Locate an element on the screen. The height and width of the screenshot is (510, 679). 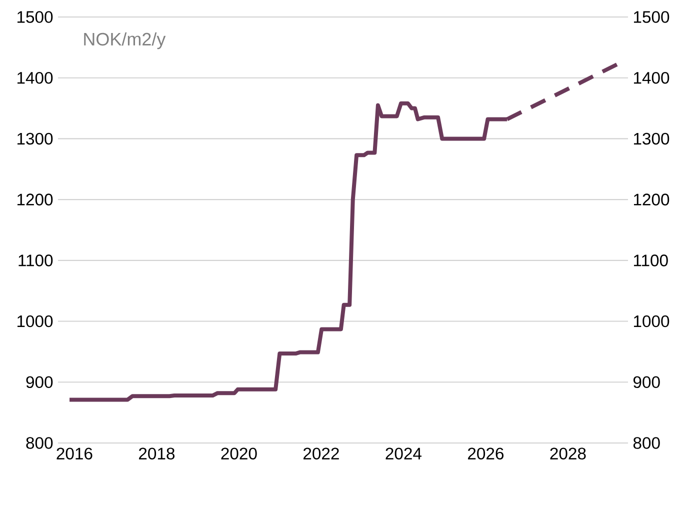
y2-tick-label: 900 is located at coordinates (646, 382).